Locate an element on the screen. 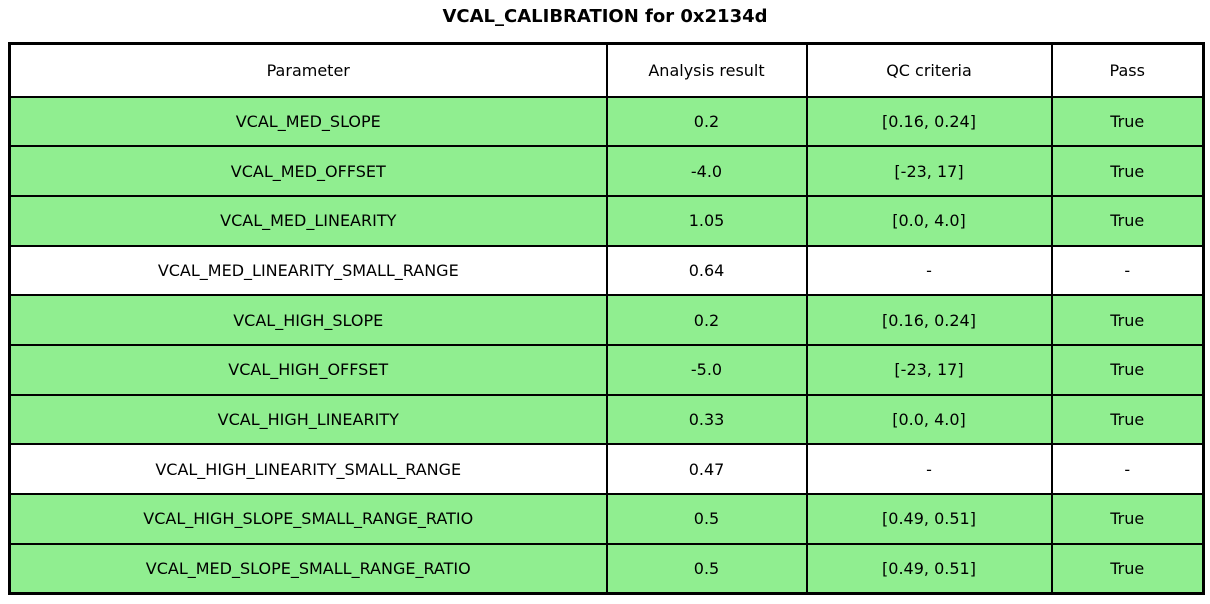  col-header-analysis-result: Analysis result is located at coordinates (706, 70).